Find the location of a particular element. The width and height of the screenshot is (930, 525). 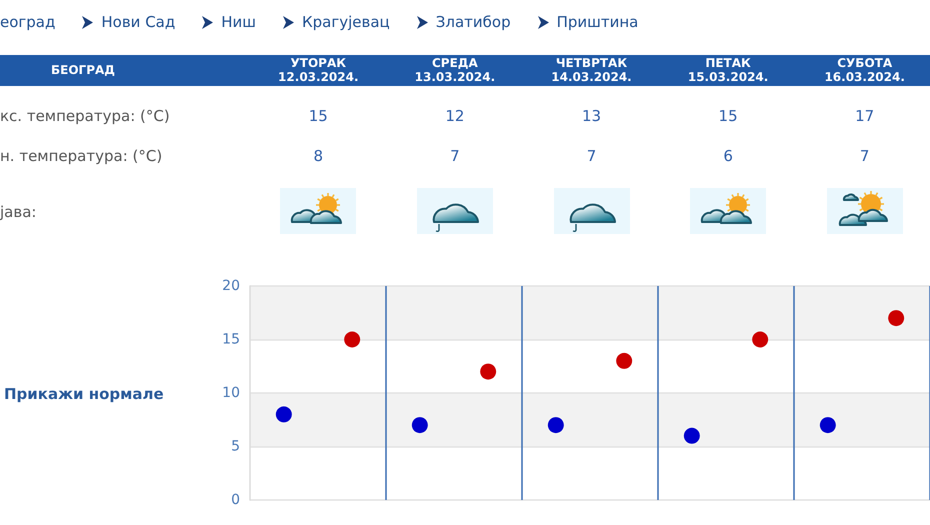

y-tick-label: 5 is located at coordinates (235, 446).